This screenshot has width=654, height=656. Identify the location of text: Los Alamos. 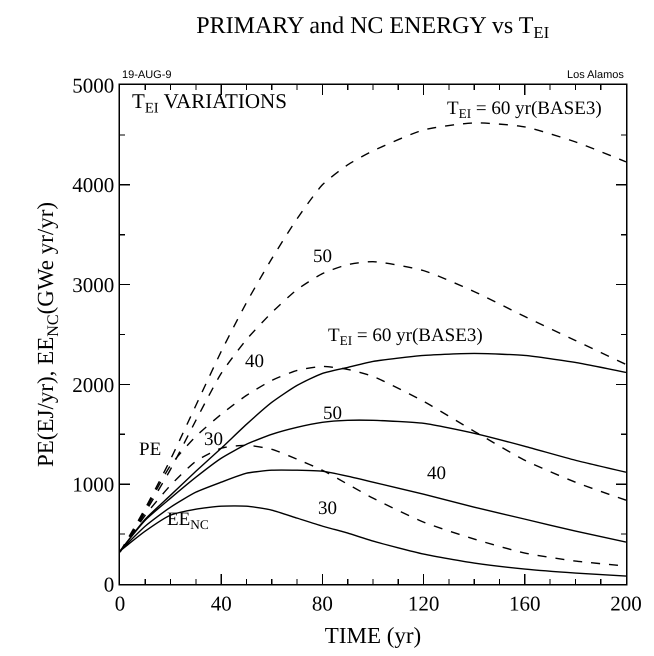
(595, 75).